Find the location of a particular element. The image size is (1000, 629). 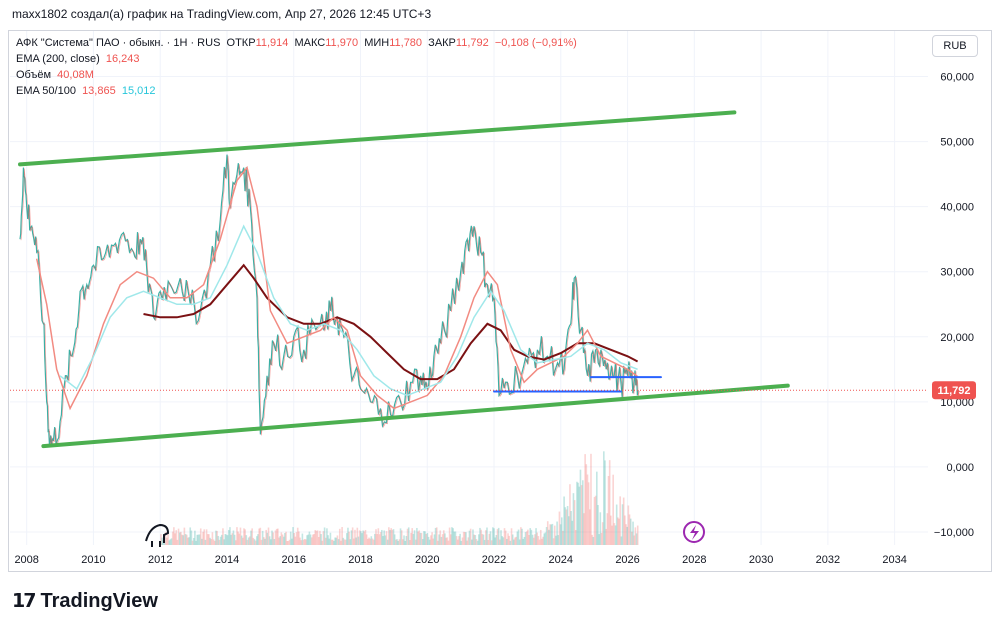

lightning-bolt-icon is located at coordinates (694, 532).